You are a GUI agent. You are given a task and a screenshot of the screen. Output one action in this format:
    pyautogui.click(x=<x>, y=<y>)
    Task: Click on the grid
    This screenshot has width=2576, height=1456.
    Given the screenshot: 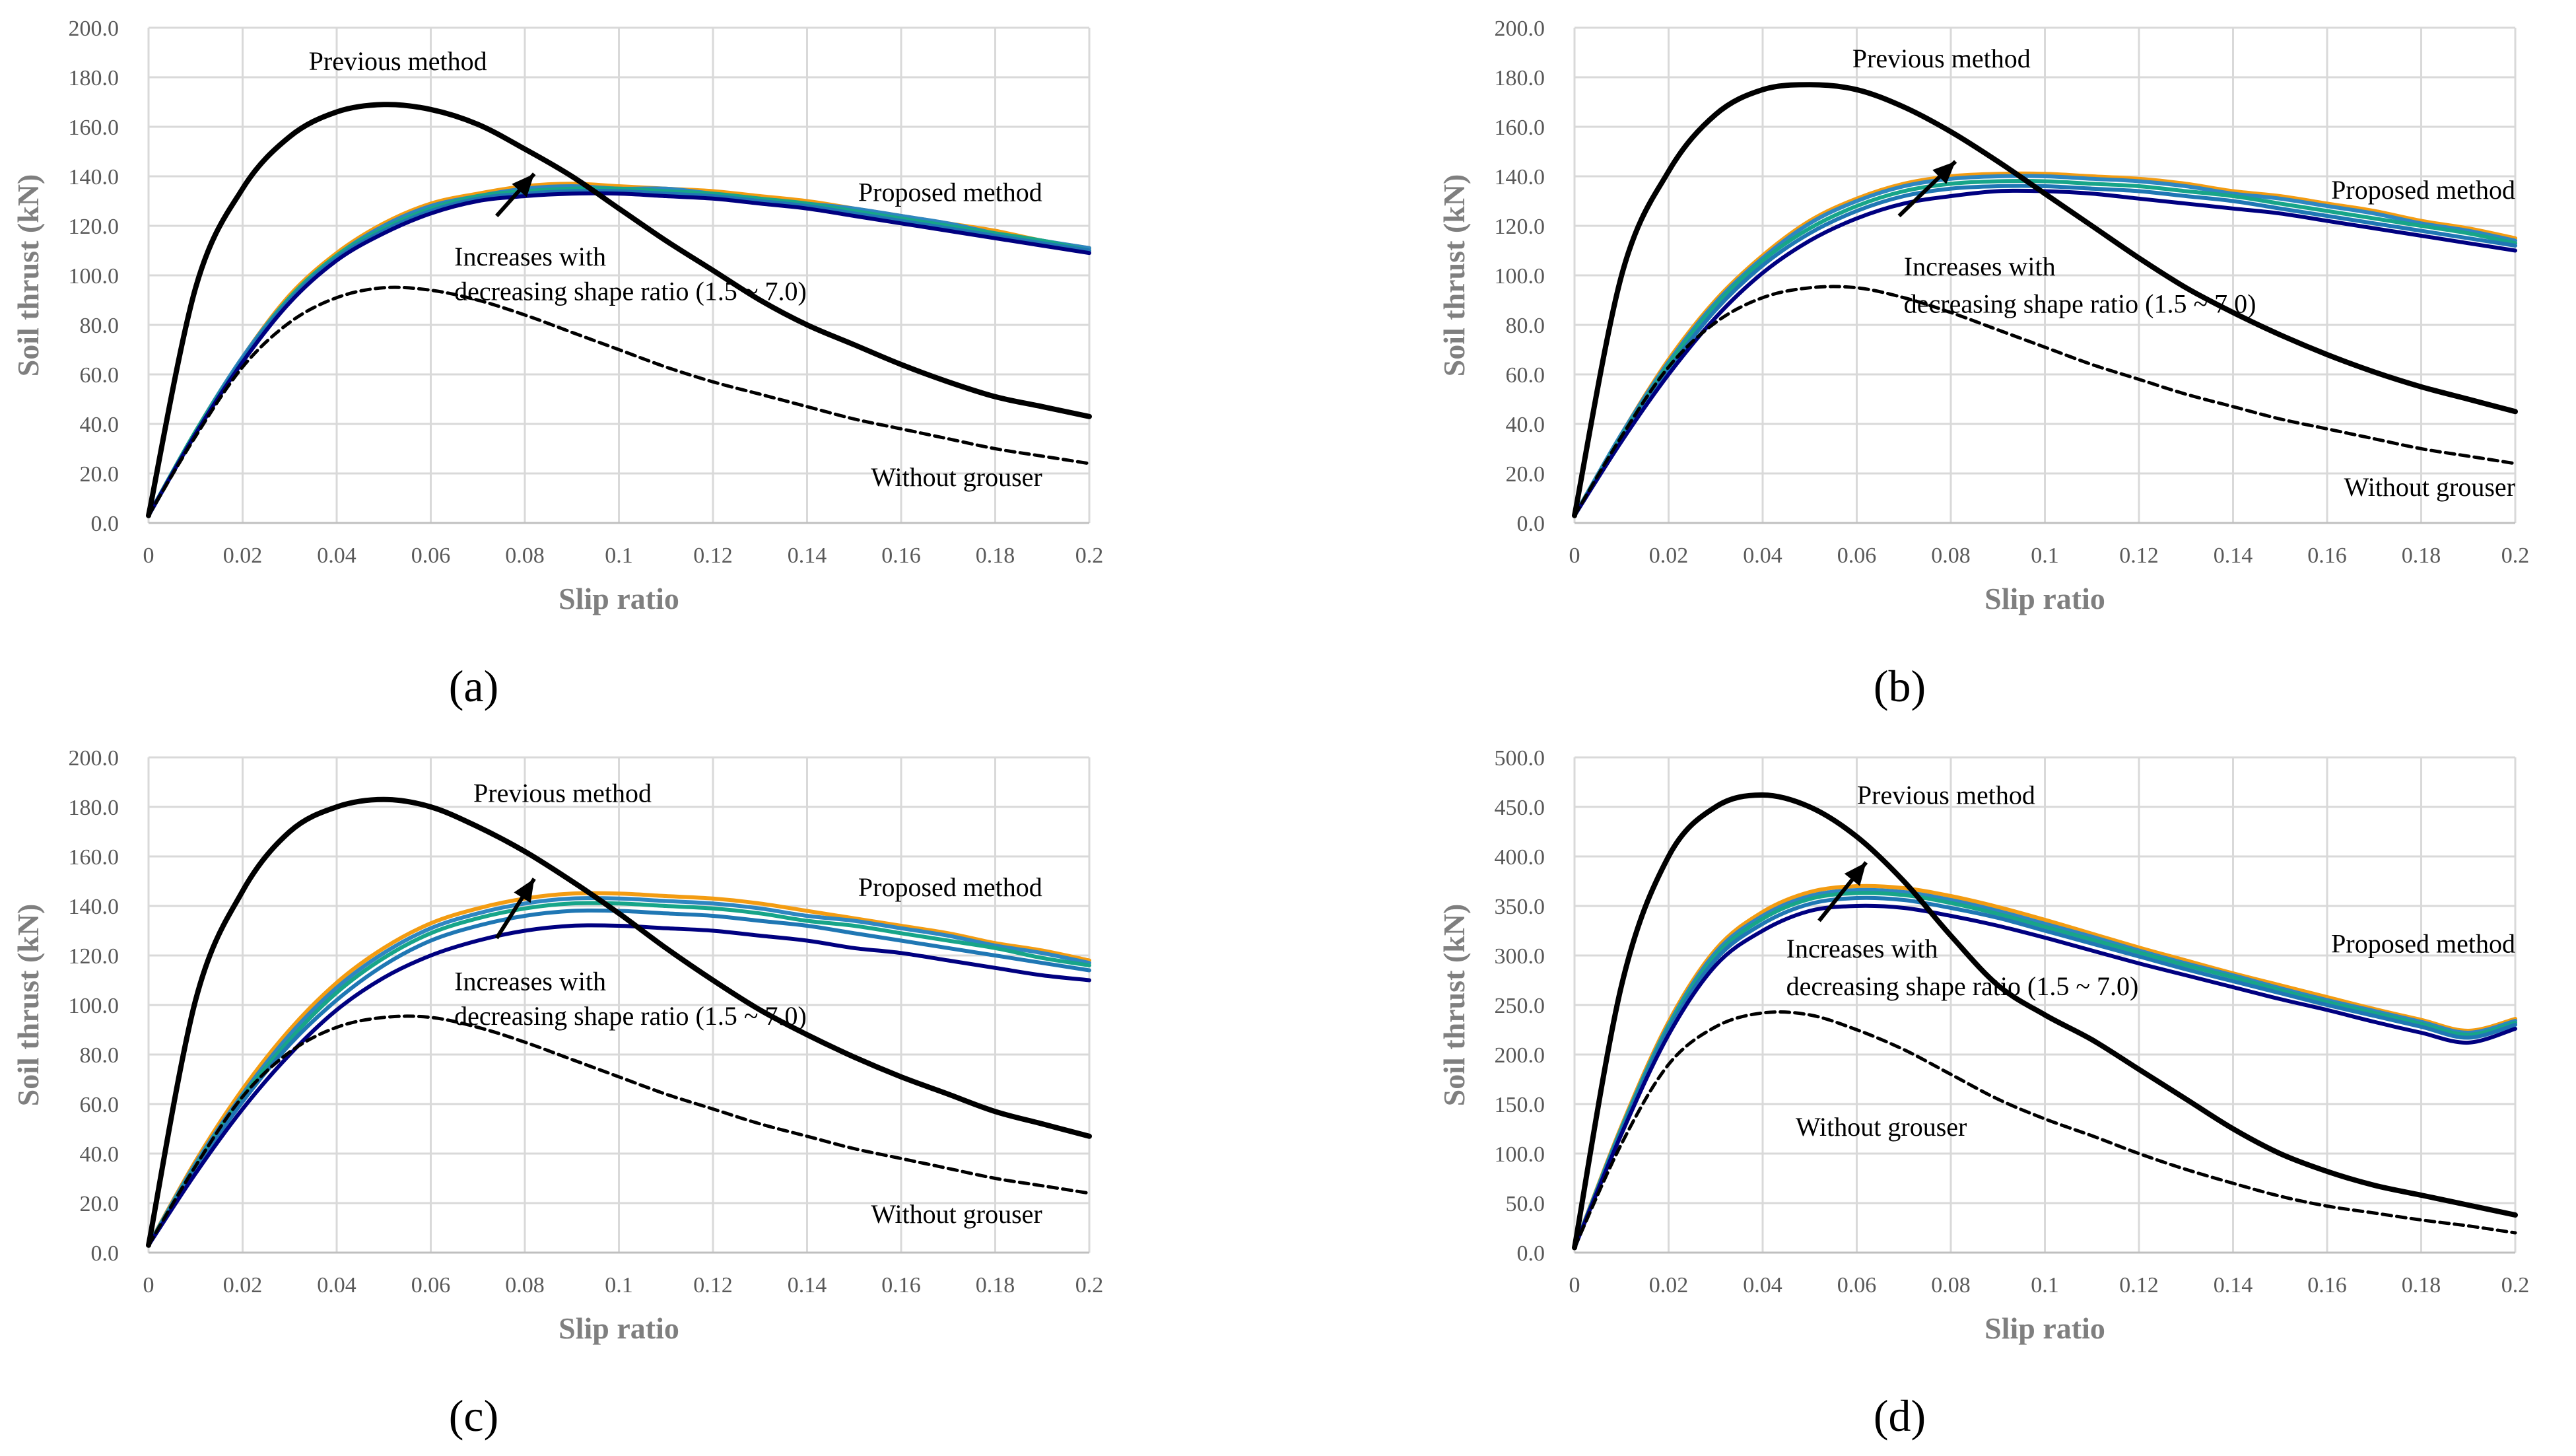 What is the action you would take?
    pyautogui.click(x=619, y=275)
    